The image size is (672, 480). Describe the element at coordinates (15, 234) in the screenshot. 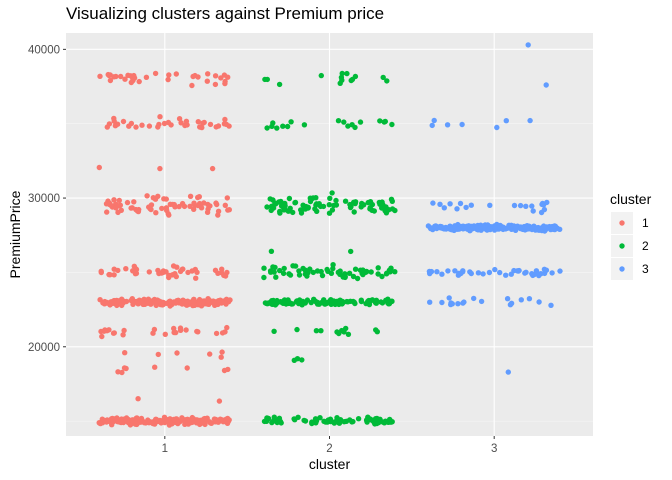

I see `y-axis-title: PremiumPrice` at that location.